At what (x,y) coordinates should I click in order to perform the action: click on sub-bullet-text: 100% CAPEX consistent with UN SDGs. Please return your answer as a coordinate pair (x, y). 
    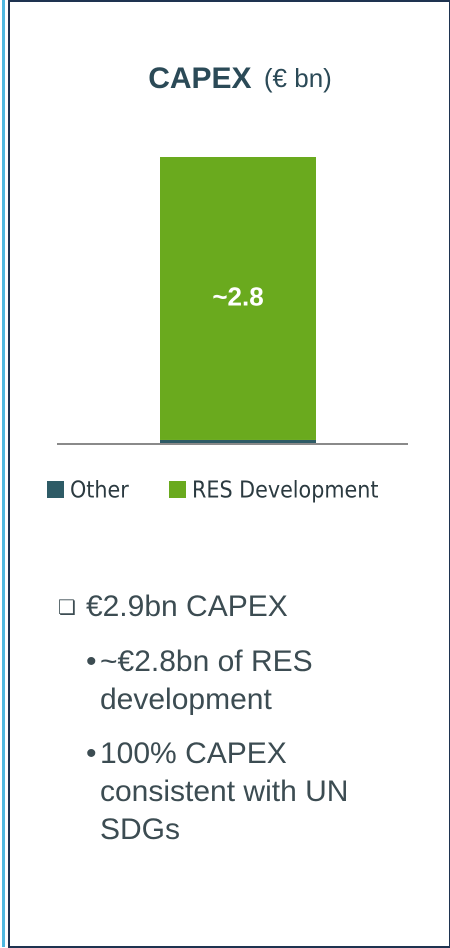
    Looking at the image, I should click on (224, 791).